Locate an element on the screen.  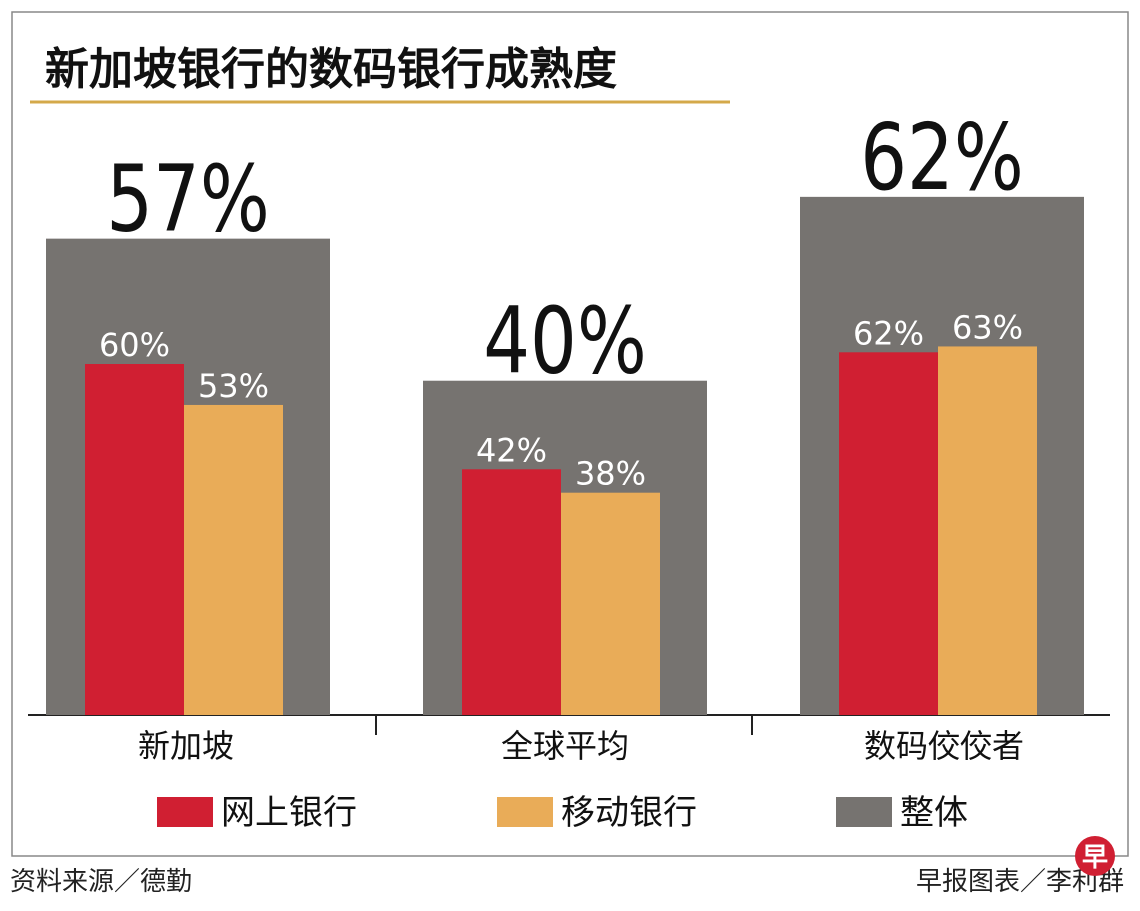
value-label: 62% is located at coordinates (888, 333).